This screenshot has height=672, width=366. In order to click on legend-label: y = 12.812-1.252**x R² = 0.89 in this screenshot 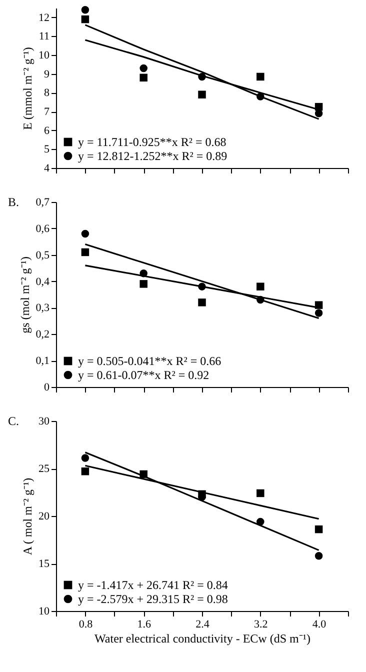, I will do `click(153, 156)`.